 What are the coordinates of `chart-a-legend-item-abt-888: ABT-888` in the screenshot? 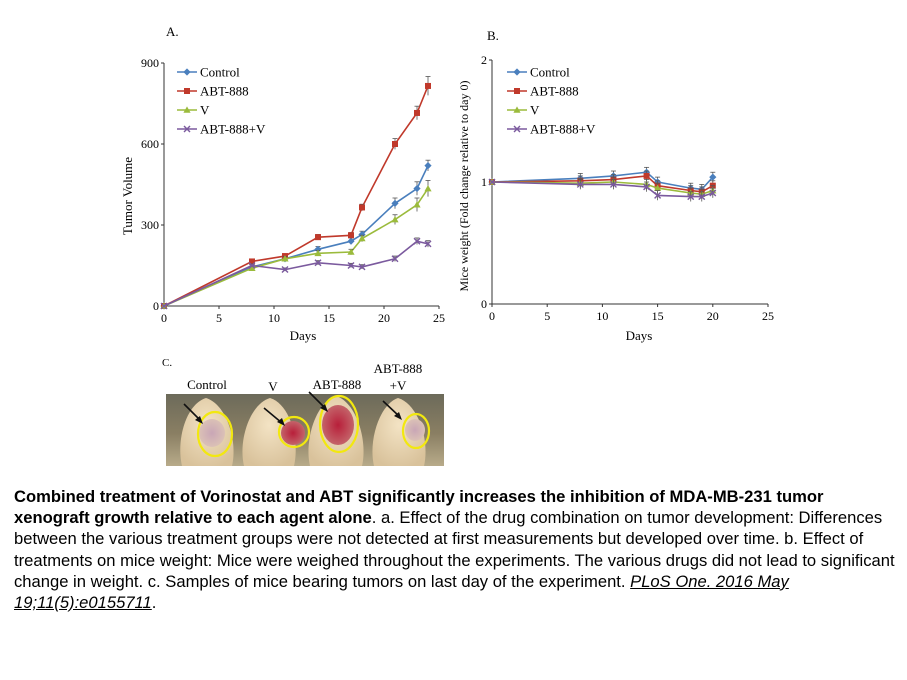 It's located at (213, 91).